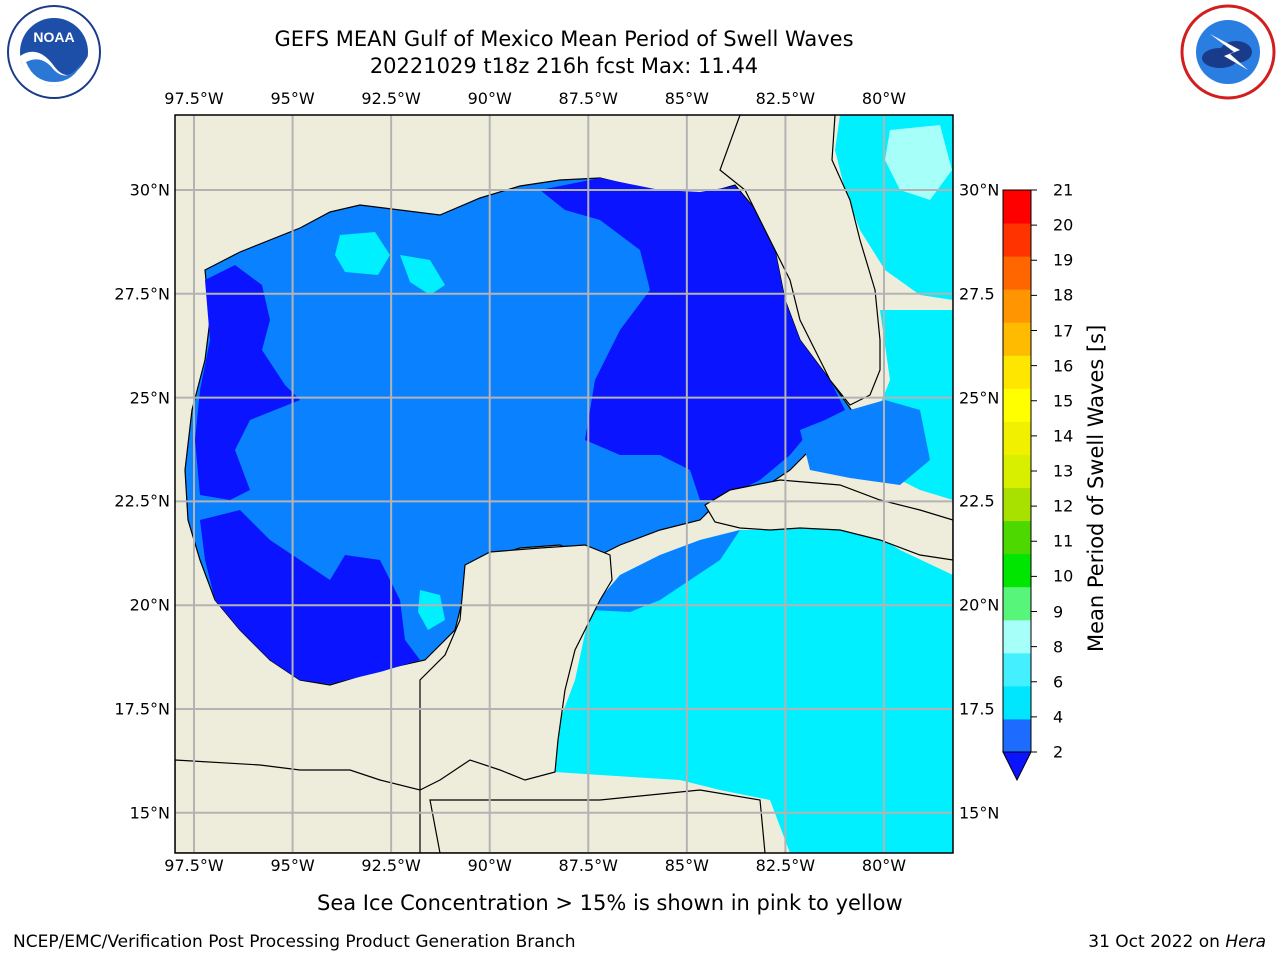  I want to click on colorbar-tick-label: 17, so click(1063, 330).